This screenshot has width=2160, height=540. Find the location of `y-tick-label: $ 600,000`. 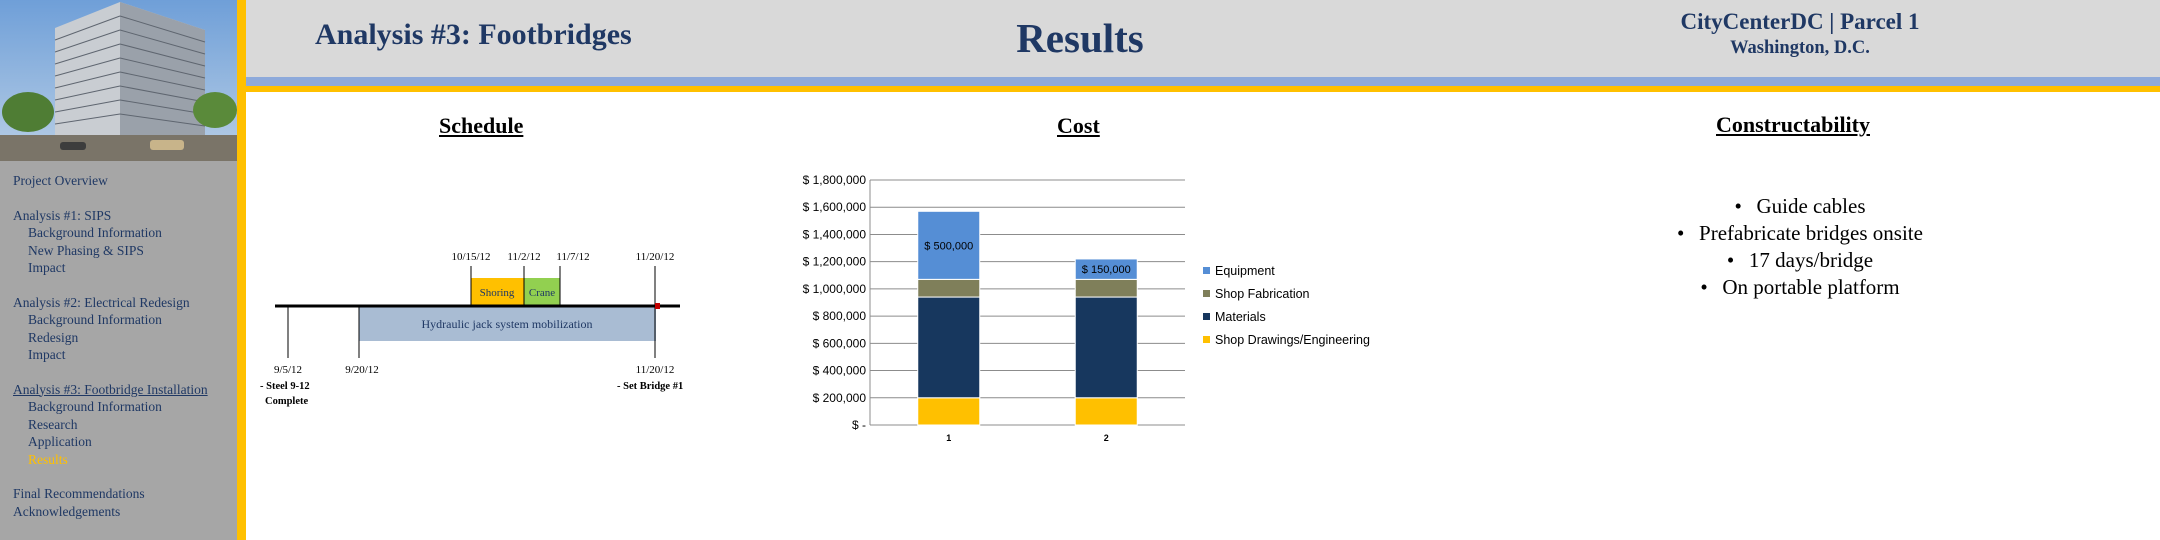

y-tick-label: $ 600,000 is located at coordinates (840, 343).